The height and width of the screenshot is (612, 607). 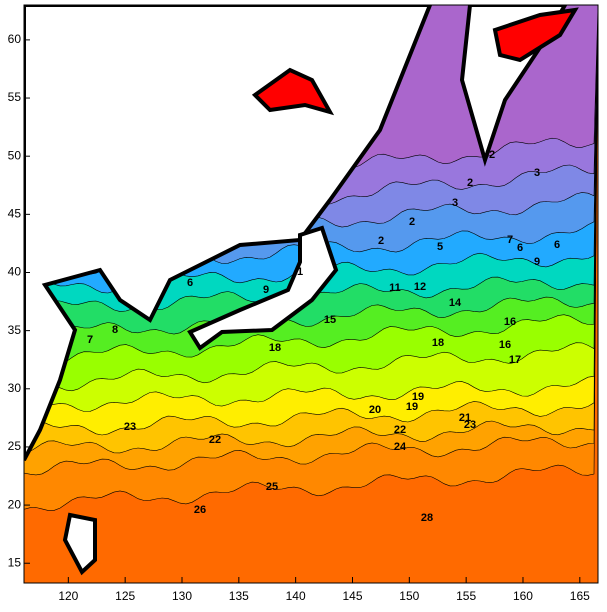 What do you see at coordinates (15, 504) in the screenshot?
I see `y-tick-label: 20` at bounding box center [15, 504].